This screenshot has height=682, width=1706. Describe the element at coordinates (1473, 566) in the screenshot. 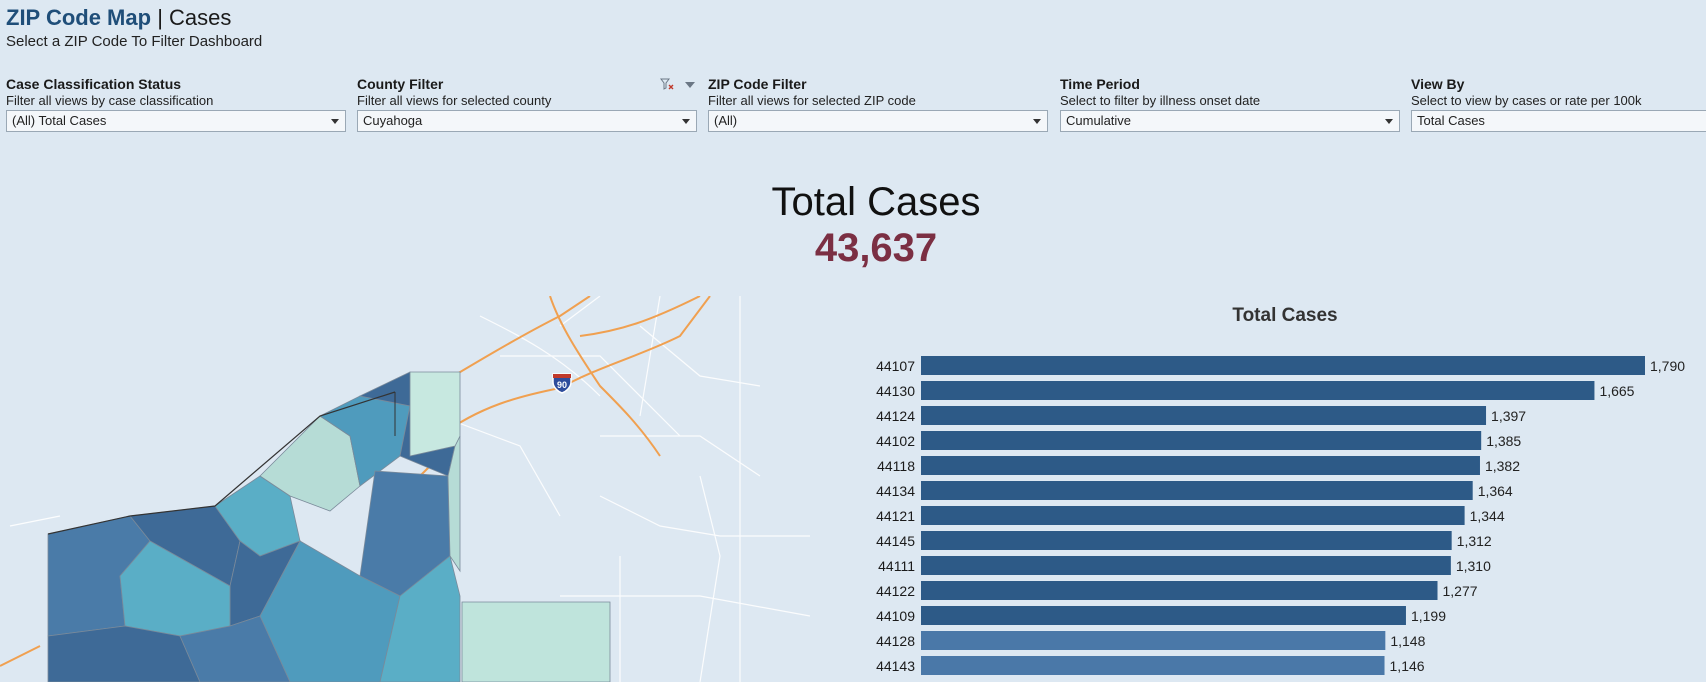

I see `bar-value-label: 1,310` at that location.